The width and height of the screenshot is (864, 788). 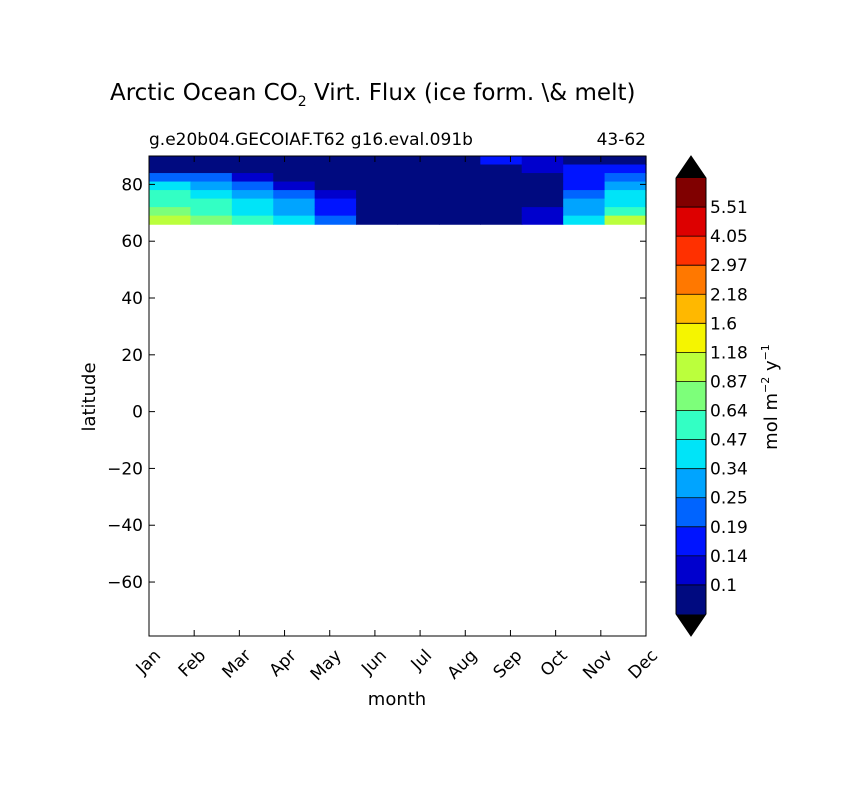 What do you see at coordinates (771, 368) in the screenshot?
I see `colorbar-label-mid: y` at bounding box center [771, 368].